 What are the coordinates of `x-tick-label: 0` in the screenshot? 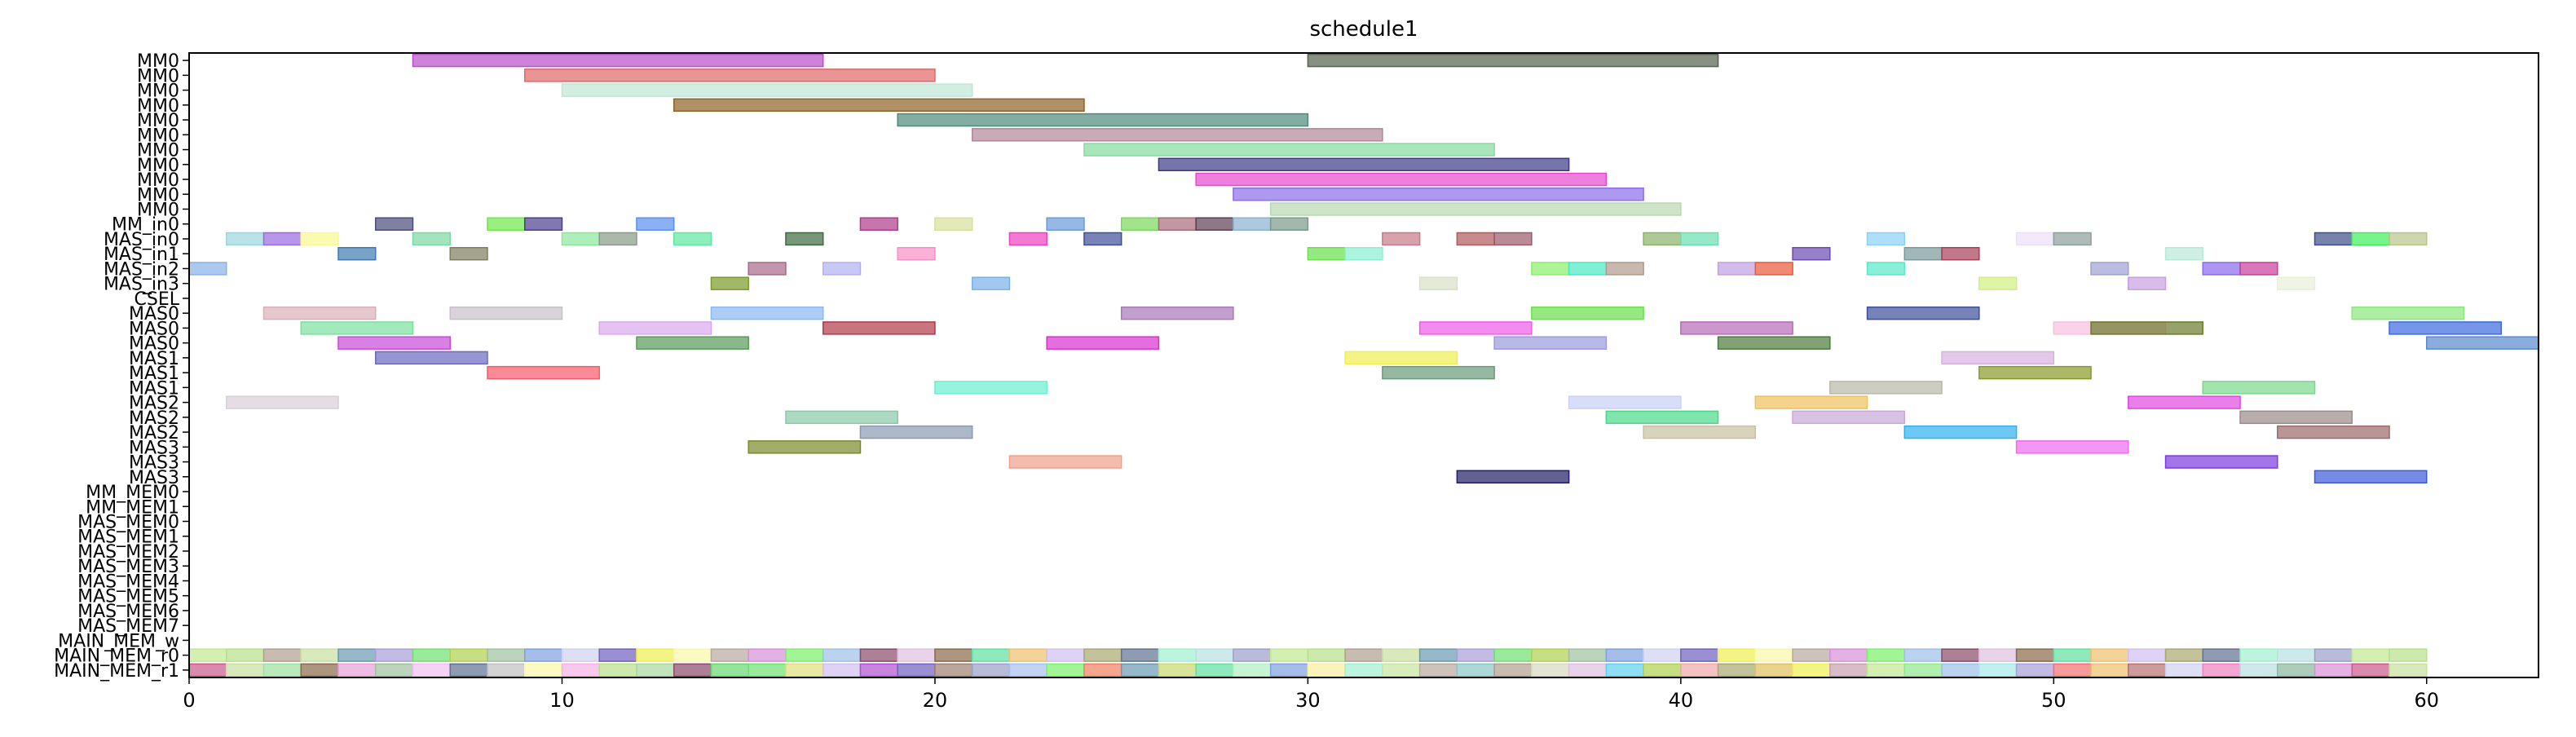 It's located at (189, 700).